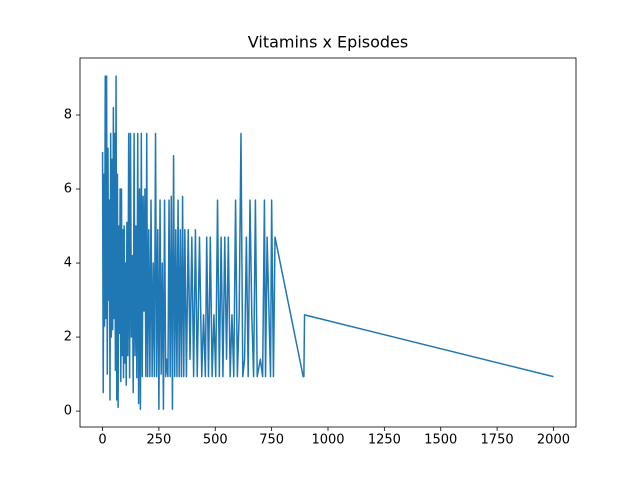 The image size is (640, 480). Describe the element at coordinates (68, 114) in the screenshot. I see `y-tick-label: 8` at that location.